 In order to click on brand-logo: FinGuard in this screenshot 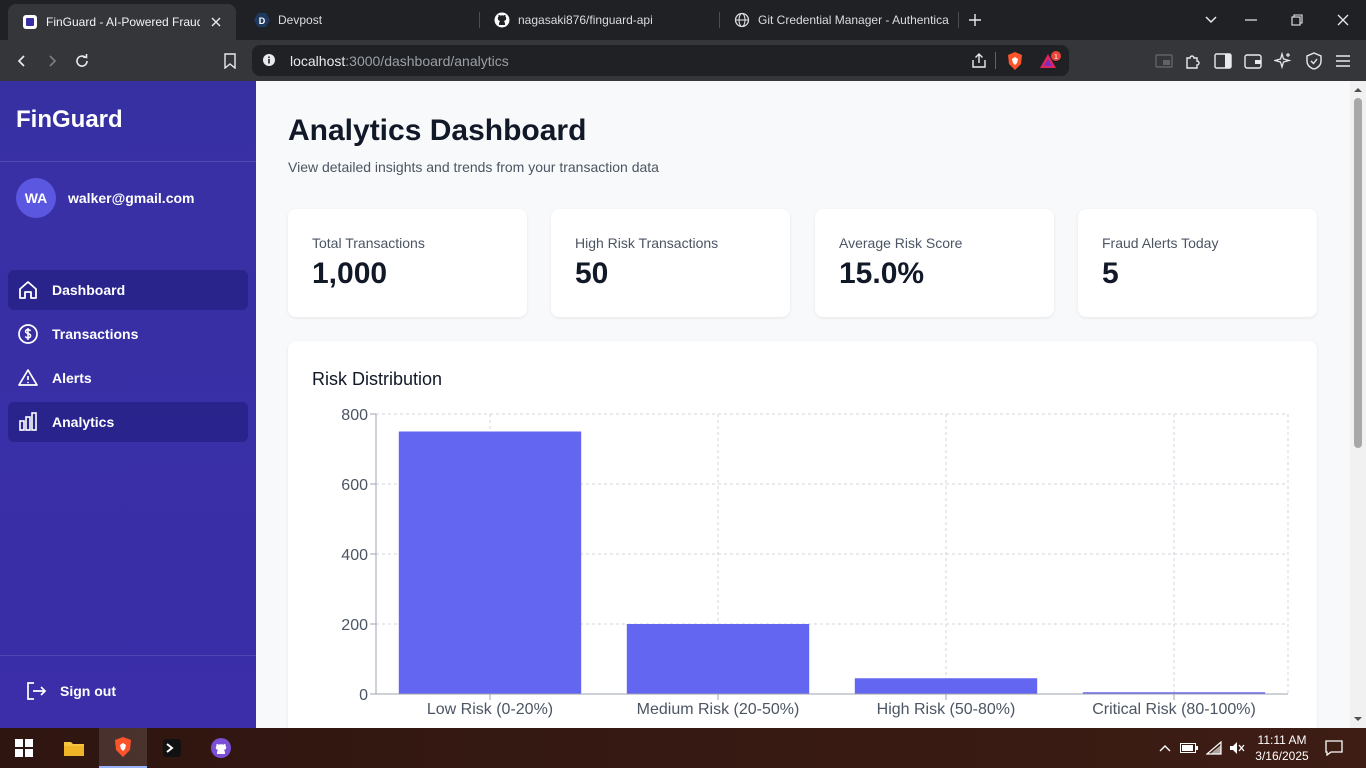, I will do `click(69, 119)`.